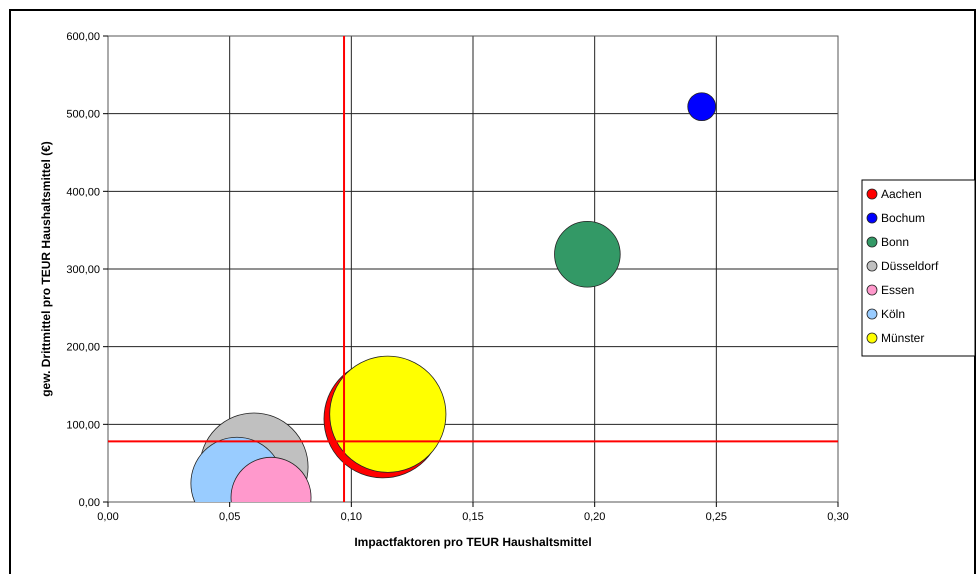  What do you see at coordinates (83, 270) in the screenshot?
I see `y-tick-label: 300,00` at bounding box center [83, 270].